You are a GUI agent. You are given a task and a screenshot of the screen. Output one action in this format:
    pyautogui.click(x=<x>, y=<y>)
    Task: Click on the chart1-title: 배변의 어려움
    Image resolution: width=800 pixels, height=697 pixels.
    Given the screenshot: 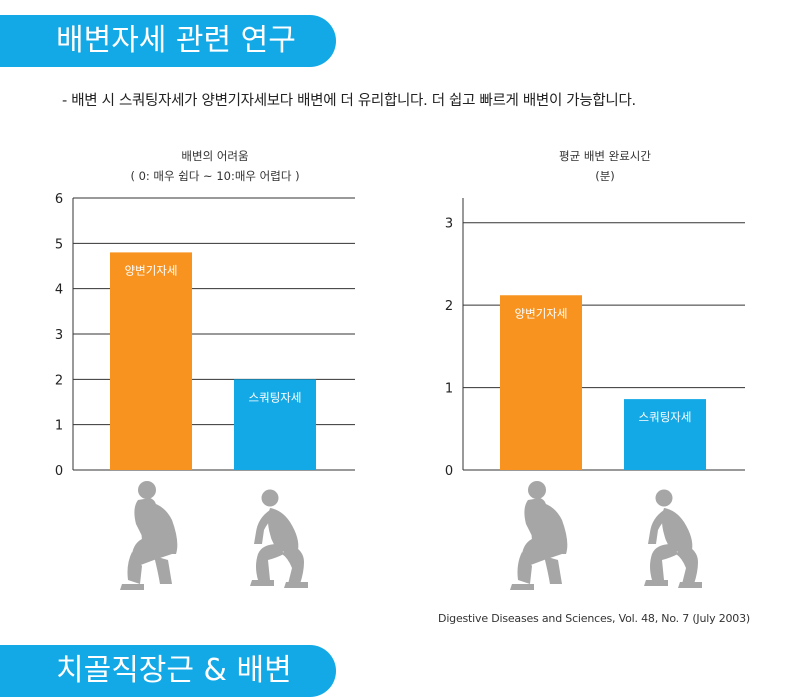 What is the action you would take?
    pyautogui.click(x=215, y=156)
    